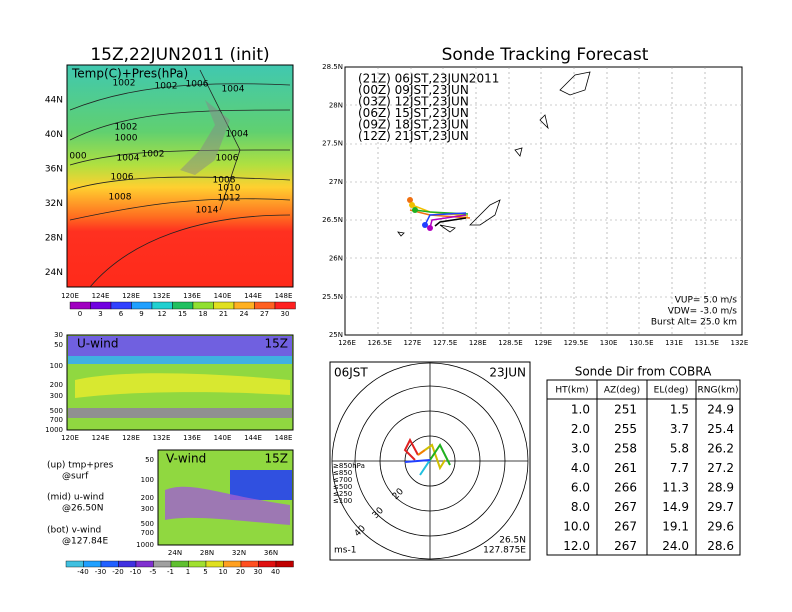  I want to click on y-tick-label: 40N, so click(54, 135).